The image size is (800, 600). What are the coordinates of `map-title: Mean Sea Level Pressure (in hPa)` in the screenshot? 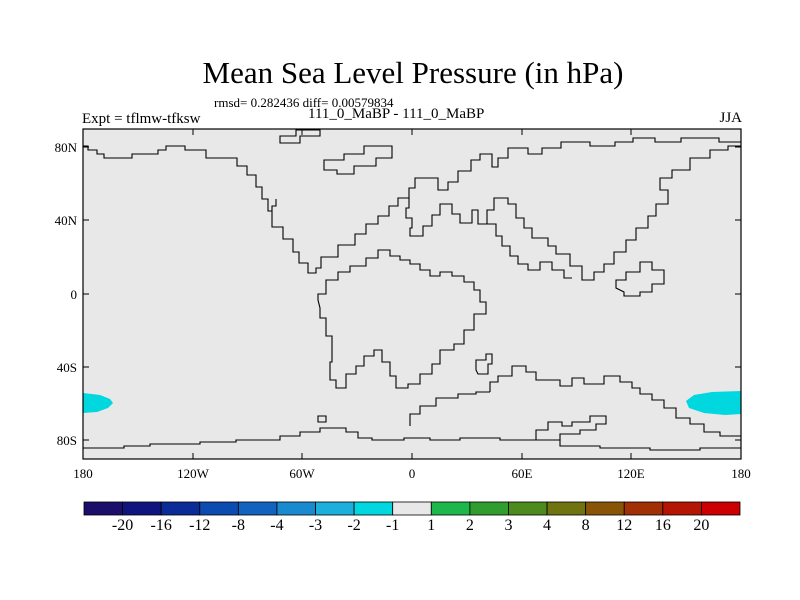 It's located at (413, 72).